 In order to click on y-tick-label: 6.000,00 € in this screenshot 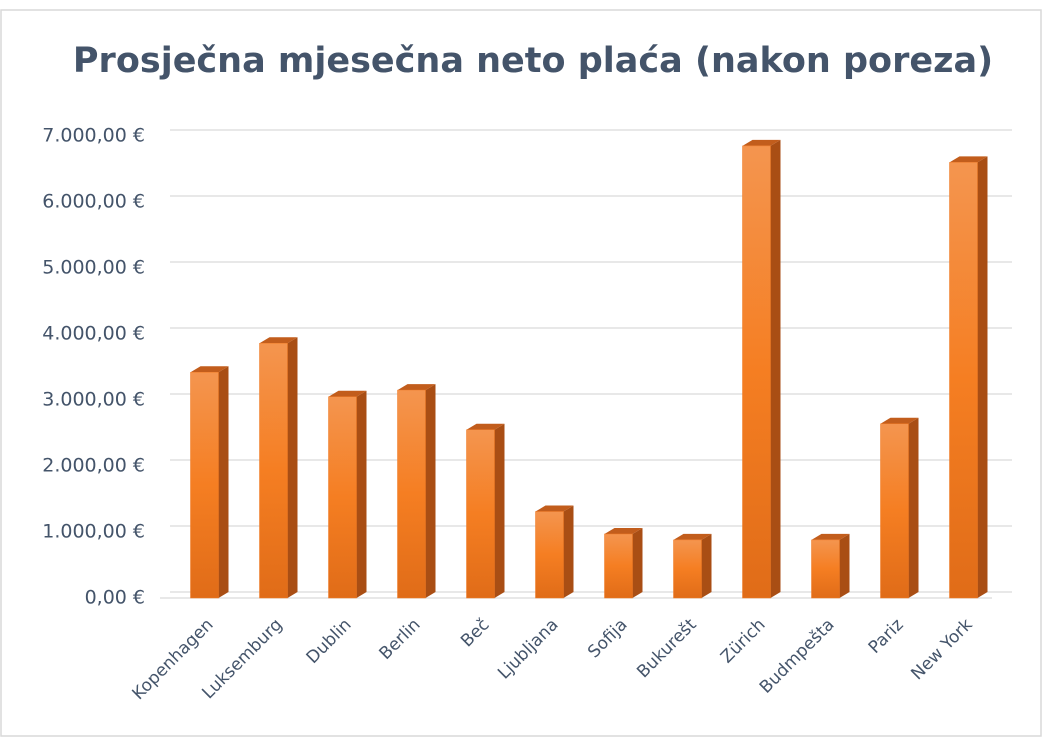, I will do `click(93, 202)`.